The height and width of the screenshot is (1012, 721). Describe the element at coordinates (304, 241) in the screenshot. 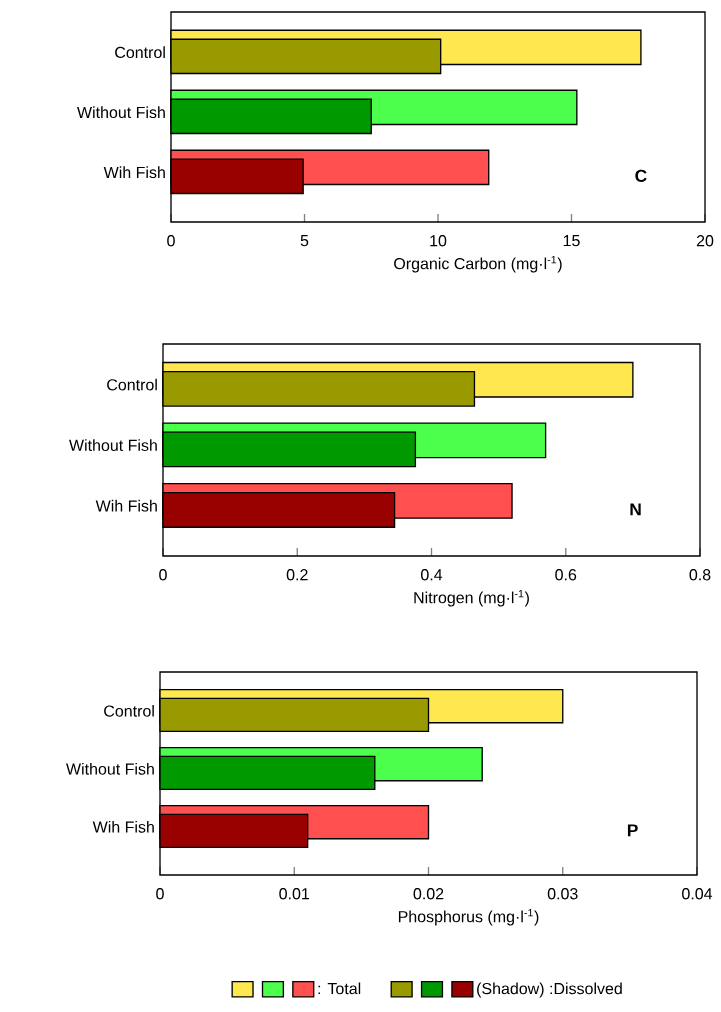

I see `x-tick-label: 5` at that location.